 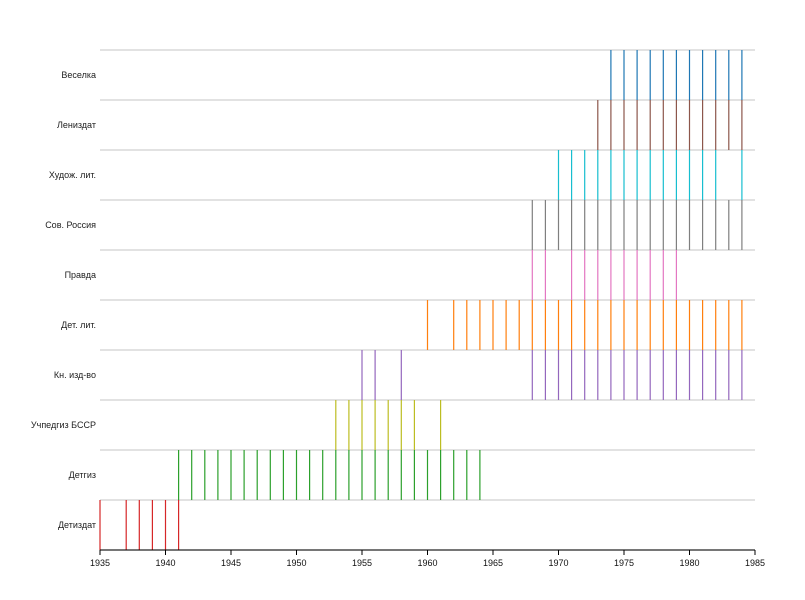 What do you see at coordinates (755, 563) in the screenshot?
I see `x-tick-label: 1985` at bounding box center [755, 563].